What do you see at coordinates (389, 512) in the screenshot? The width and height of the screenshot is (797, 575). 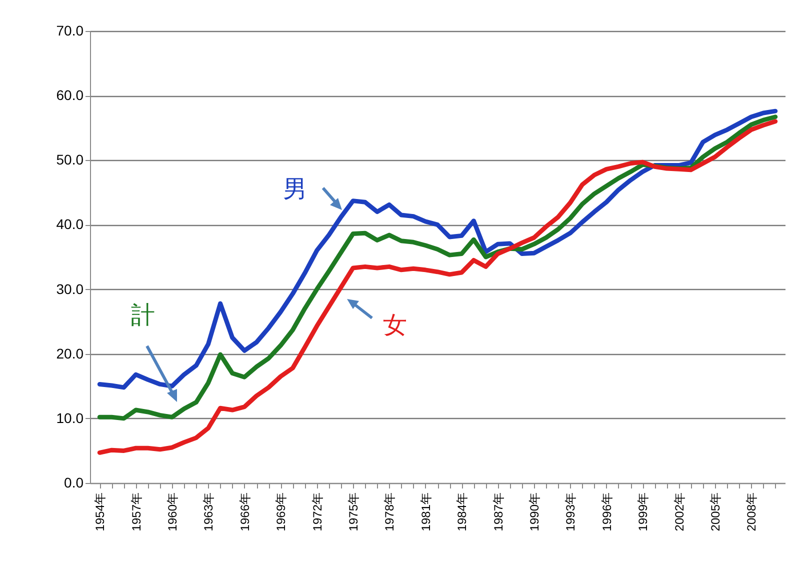 I see `x-tick-label: 1978年` at bounding box center [389, 512].